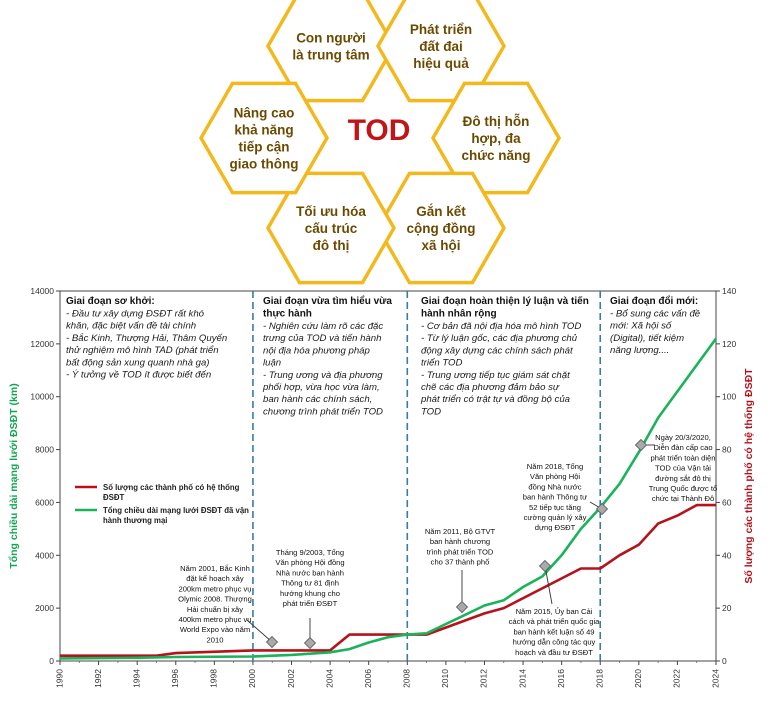 The width and height of the screenshot is (768, 701). What do you see at coordinates (291, 678) in the screenshot?
I see `x-tick-label: 2002` at bounding box center [291, 678].